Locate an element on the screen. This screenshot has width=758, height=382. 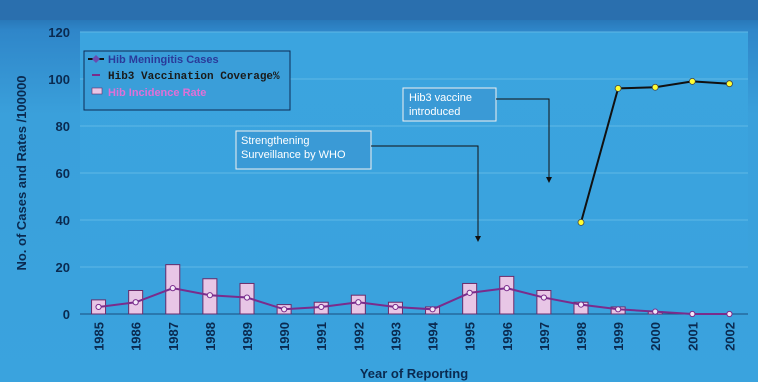
legend-item: Hib Meningitis Cases is located at coordinates (153, 60).